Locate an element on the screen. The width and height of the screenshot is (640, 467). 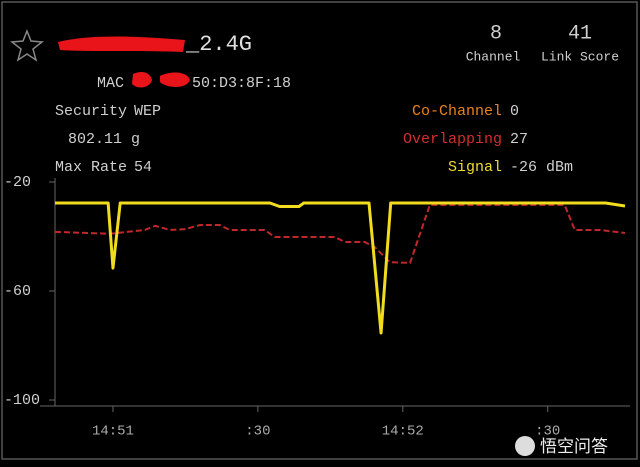
signal-label: Signal is located at coordinates (475, 167).